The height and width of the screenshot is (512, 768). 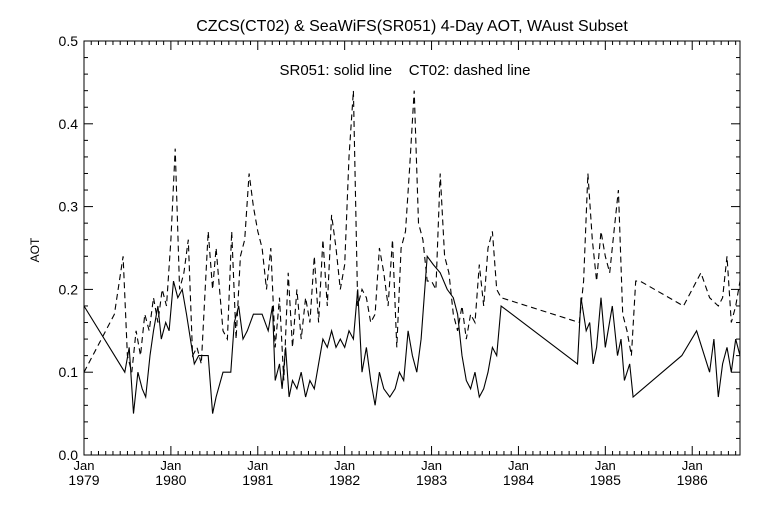 What do you see at coordinates (344, 480) in the screenshot?
I see `x-tick-year-label: 1982` at bounding box center [344, 480].